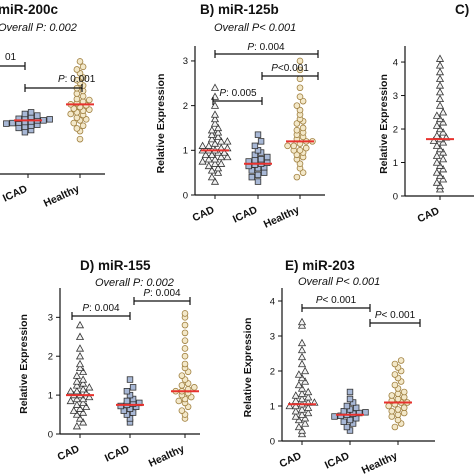 The height and width of the screenshot is (474, 474). What do you see at coordinates (255, 28) in the screenshot?
I see `panel-subtitle: Overall P< 0.001` at bounding box center [255, 28].